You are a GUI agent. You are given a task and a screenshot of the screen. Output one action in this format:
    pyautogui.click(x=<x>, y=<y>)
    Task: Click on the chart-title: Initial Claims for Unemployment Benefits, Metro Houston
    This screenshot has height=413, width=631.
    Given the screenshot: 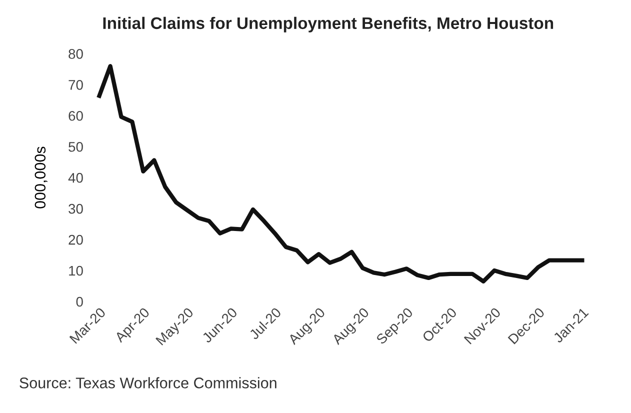 What is the action you would take?
    pyautogui.click(x=328, y=24)
    